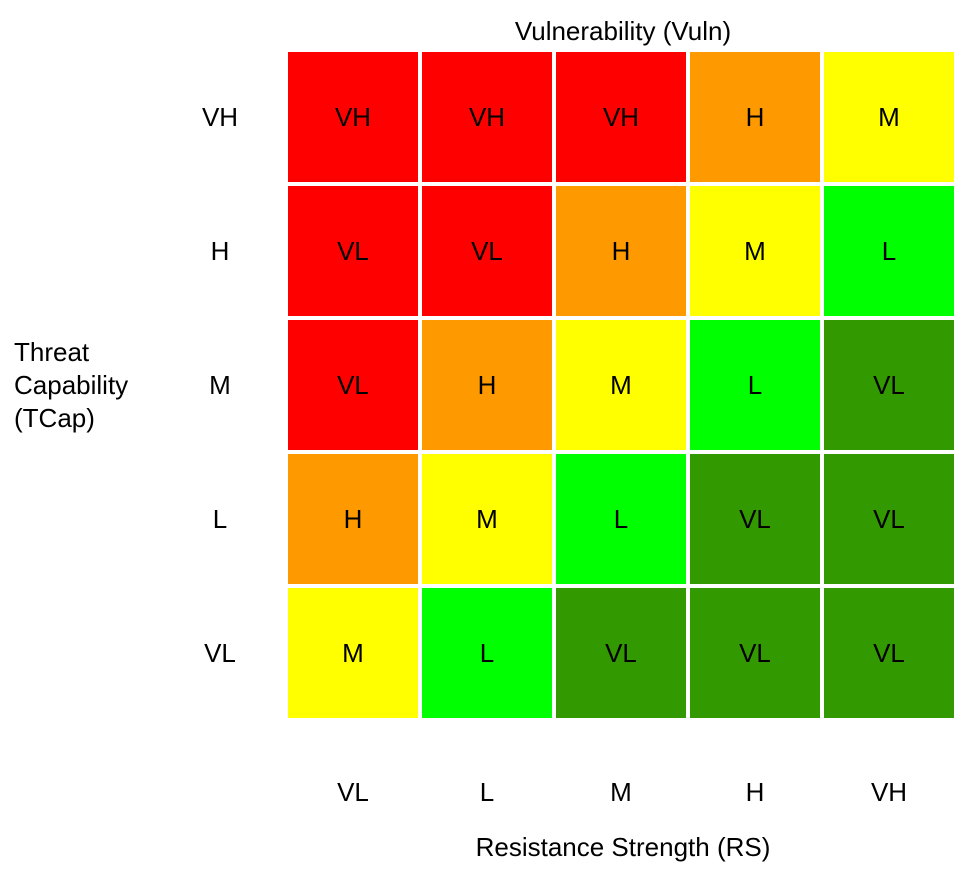 The image size is (979, 877). Describe the element at coordinates (54, 418) in the screenshot. I see `y-axis-label-line: (TCap)` at that location.